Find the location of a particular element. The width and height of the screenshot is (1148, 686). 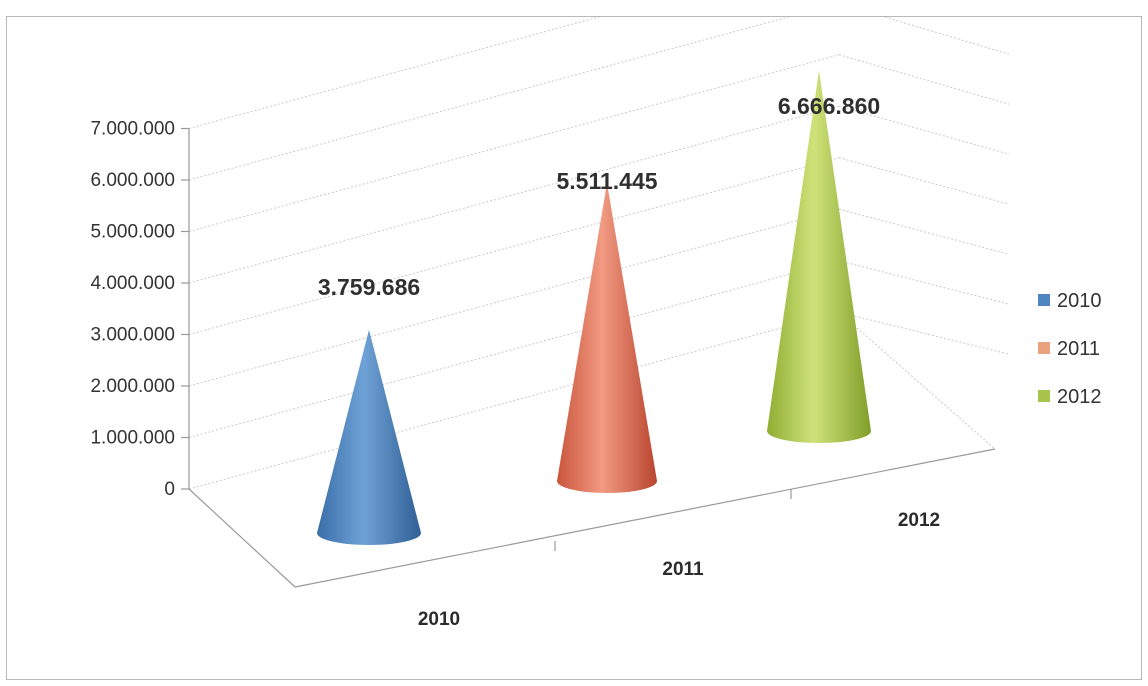

y-tick-label: 6.000.000 is located at coordinates (132, 180).